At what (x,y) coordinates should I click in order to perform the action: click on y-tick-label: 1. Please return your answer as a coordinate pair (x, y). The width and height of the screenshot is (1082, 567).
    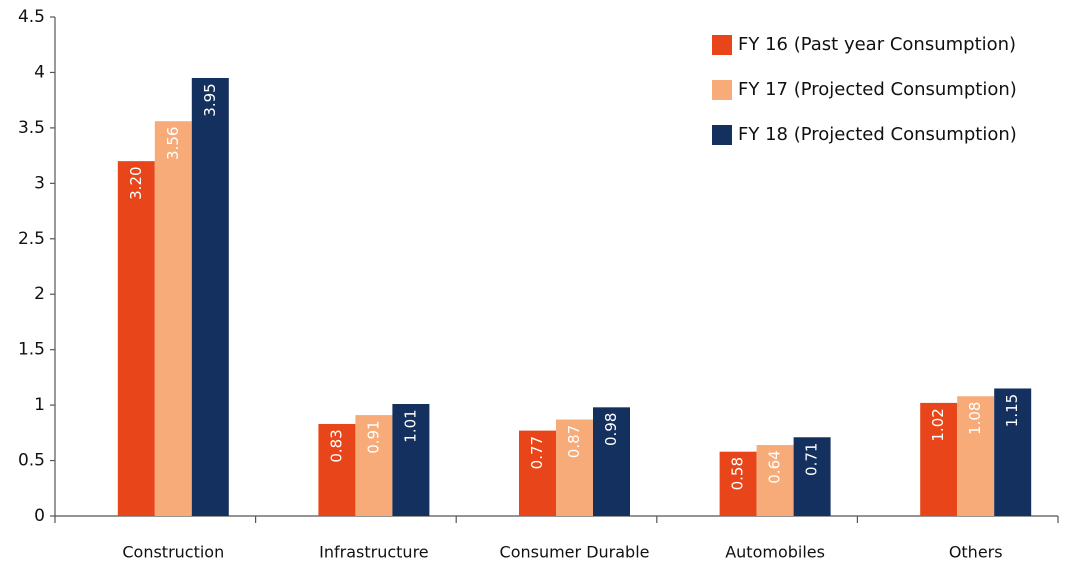
    Looking at the image, I should click on (39, 405).